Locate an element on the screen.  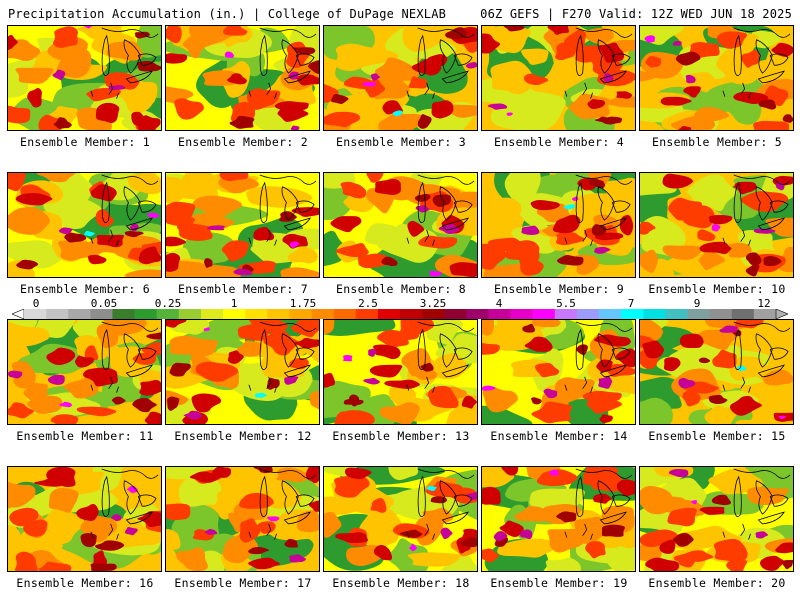
ensemble-member-label: Ensemble Member: 16 is located at coordinates (85, 583).